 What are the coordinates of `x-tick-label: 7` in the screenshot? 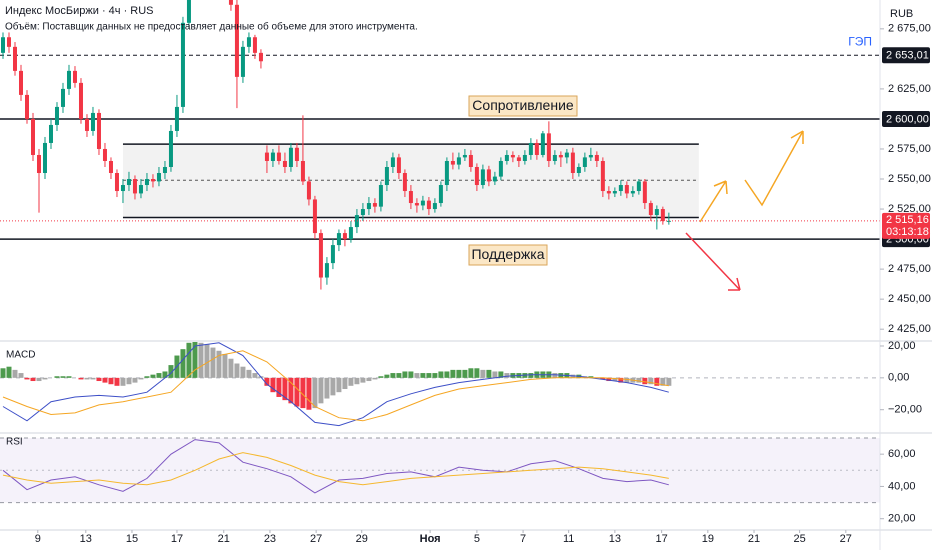 It's located at (523, 539).